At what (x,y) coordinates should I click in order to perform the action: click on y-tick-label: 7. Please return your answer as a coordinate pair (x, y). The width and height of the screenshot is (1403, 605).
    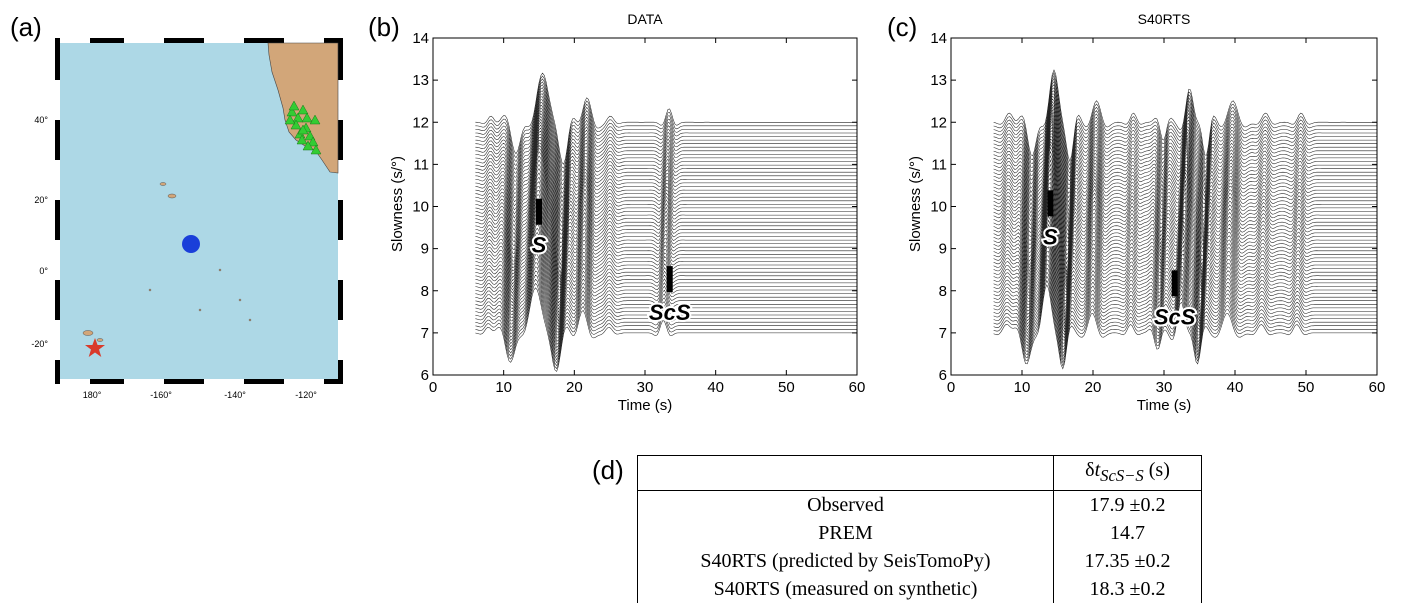
    Looking at the image, I should click on (943, 333).